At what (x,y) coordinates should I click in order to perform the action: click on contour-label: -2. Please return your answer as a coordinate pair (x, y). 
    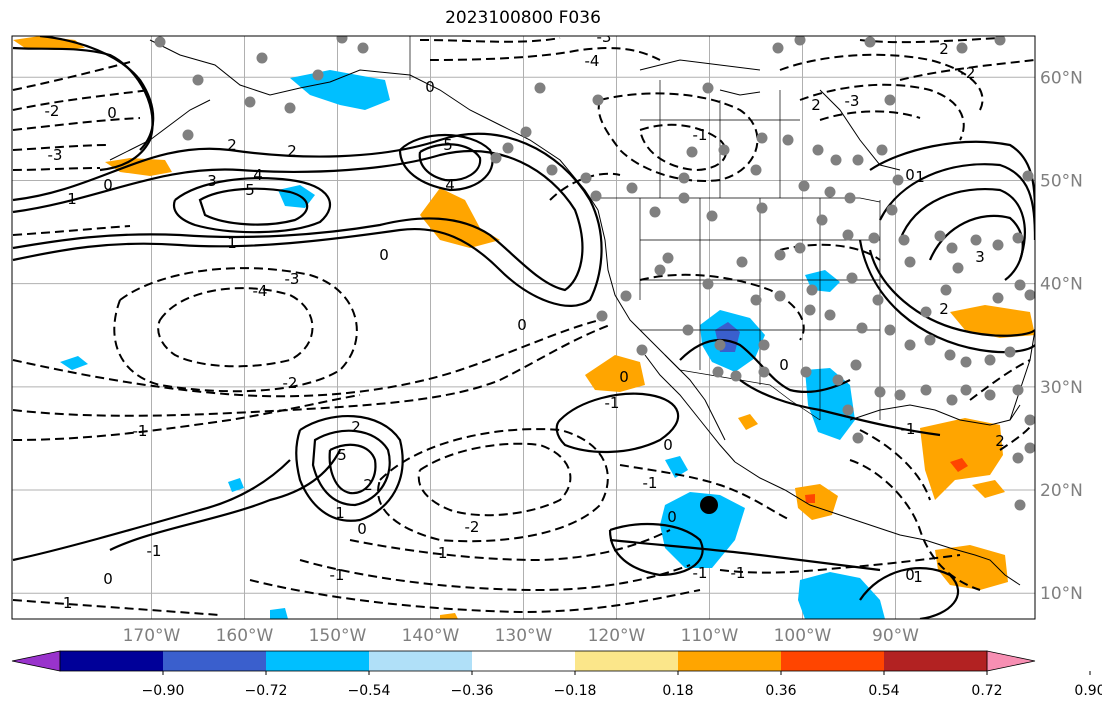
    Looking at the image, I should click on (968, 73).